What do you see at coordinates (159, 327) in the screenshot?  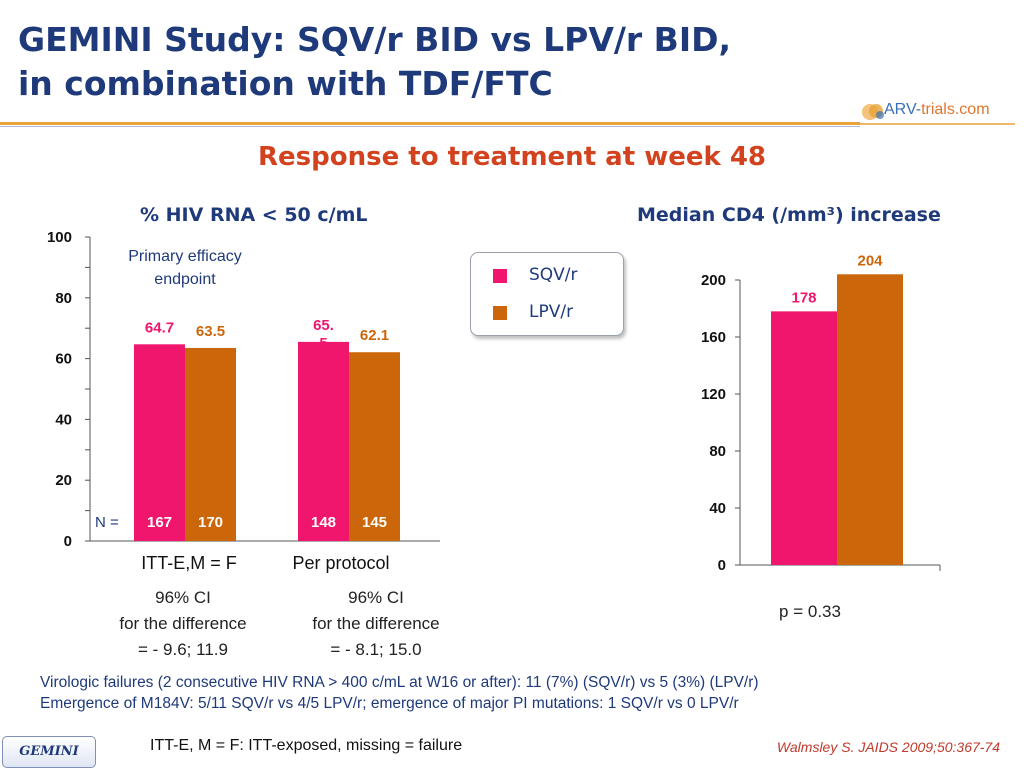 I see `bar-value-label: 64.7` at bounding box center [159, 327].